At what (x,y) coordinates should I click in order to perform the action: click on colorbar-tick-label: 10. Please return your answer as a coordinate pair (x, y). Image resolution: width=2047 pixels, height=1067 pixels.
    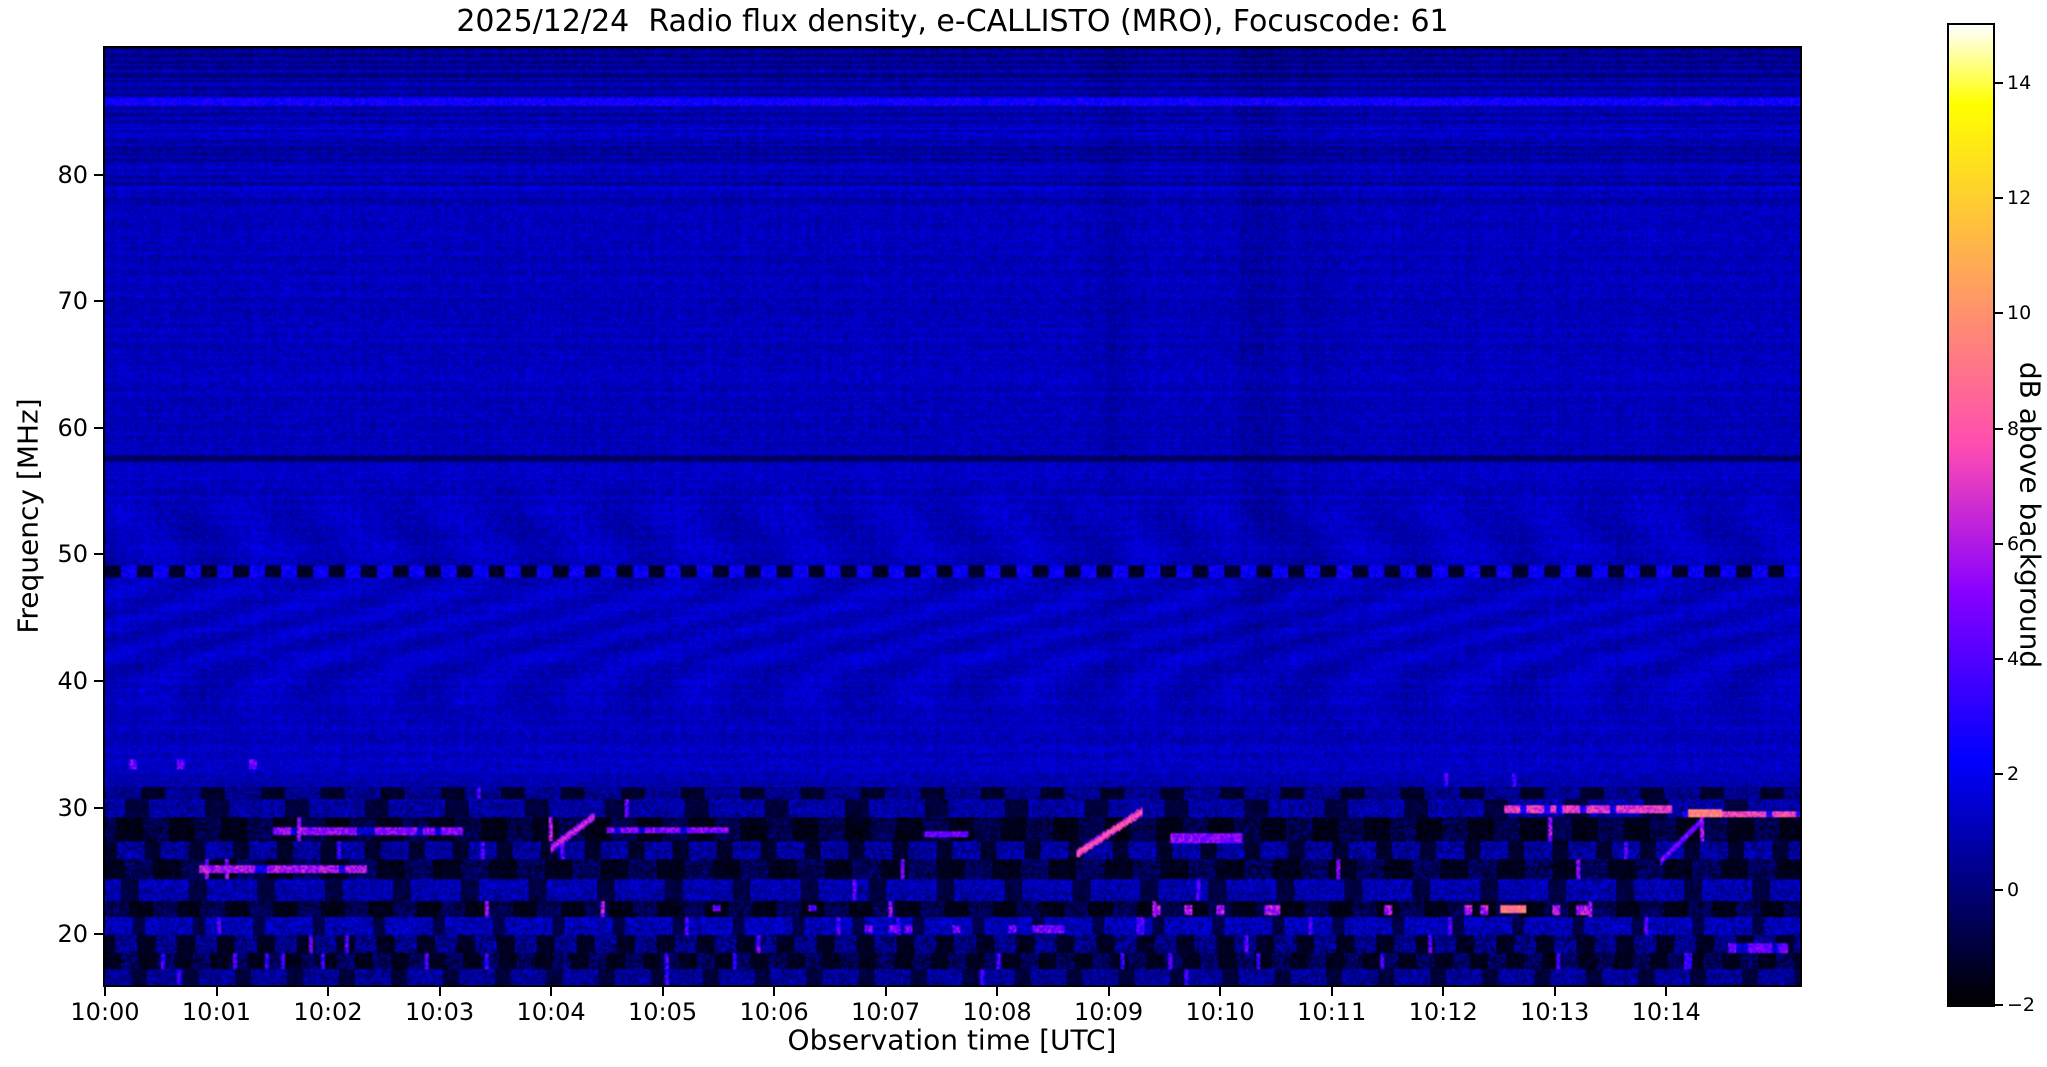
    Looking at the image, I should click on (2019, 313).